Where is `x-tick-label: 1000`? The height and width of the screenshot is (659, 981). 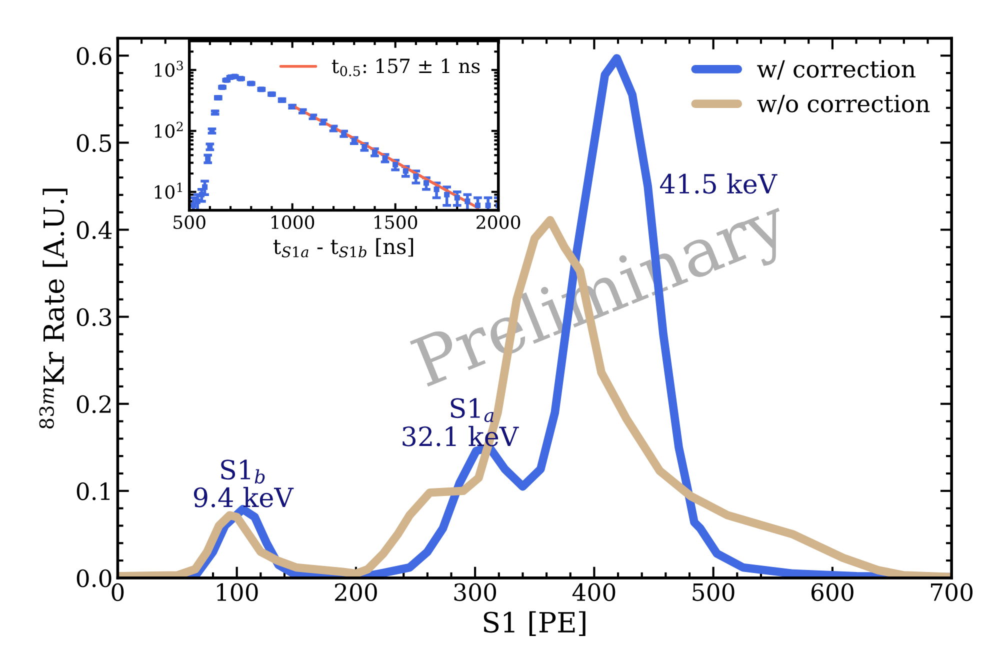
x-tick-label: 1000 is located at coordinates (293, 222).